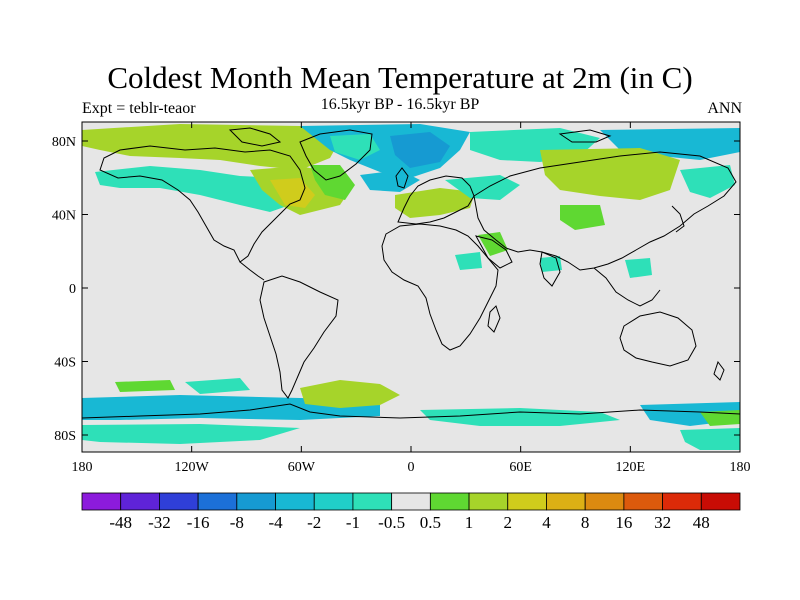 The image size is (800, 600). I want to click on colorbar-label: -0.5, so click(391, 522).